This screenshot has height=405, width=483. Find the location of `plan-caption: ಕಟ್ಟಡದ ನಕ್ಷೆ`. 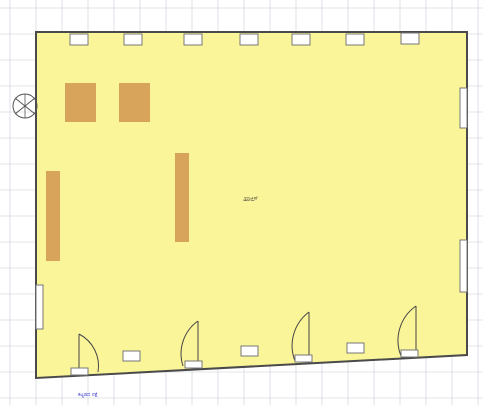

plan-caption: ಕಟ್ಟಡದ ನಕ್ಷೆ is located at coordinates (88, 395).